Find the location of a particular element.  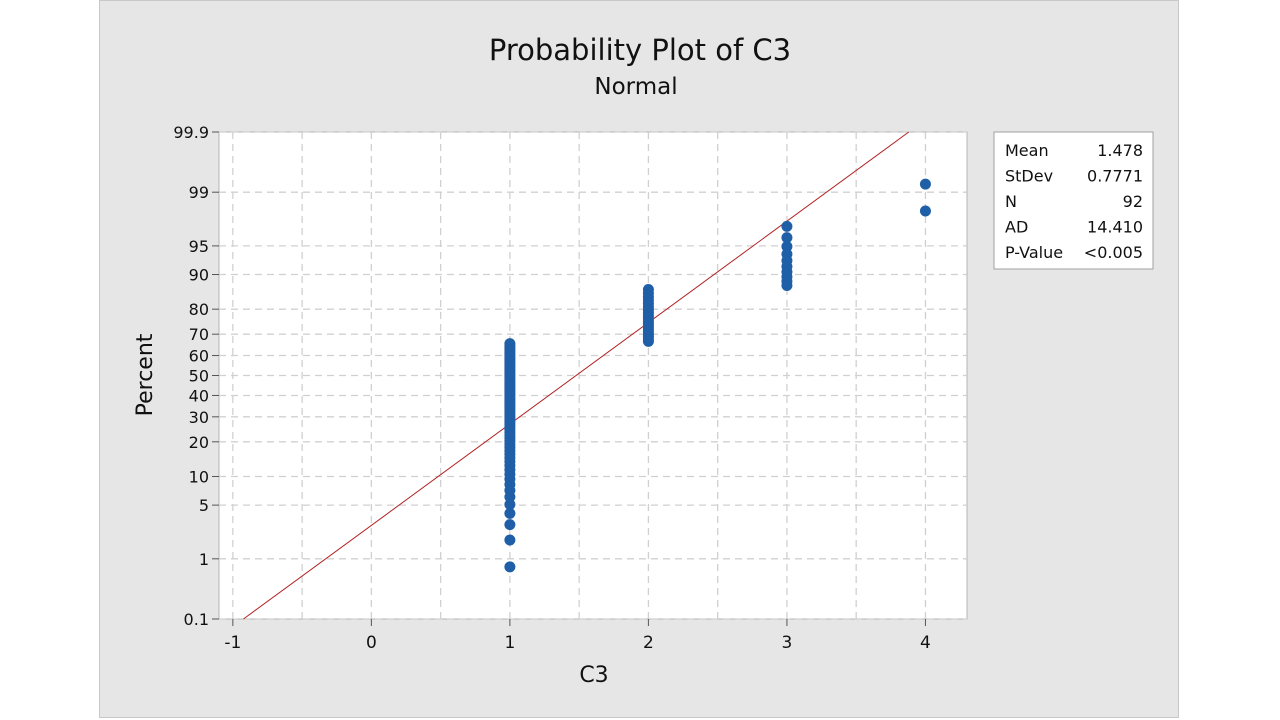

stats-label: AD is located at coordinates (1016, 227).